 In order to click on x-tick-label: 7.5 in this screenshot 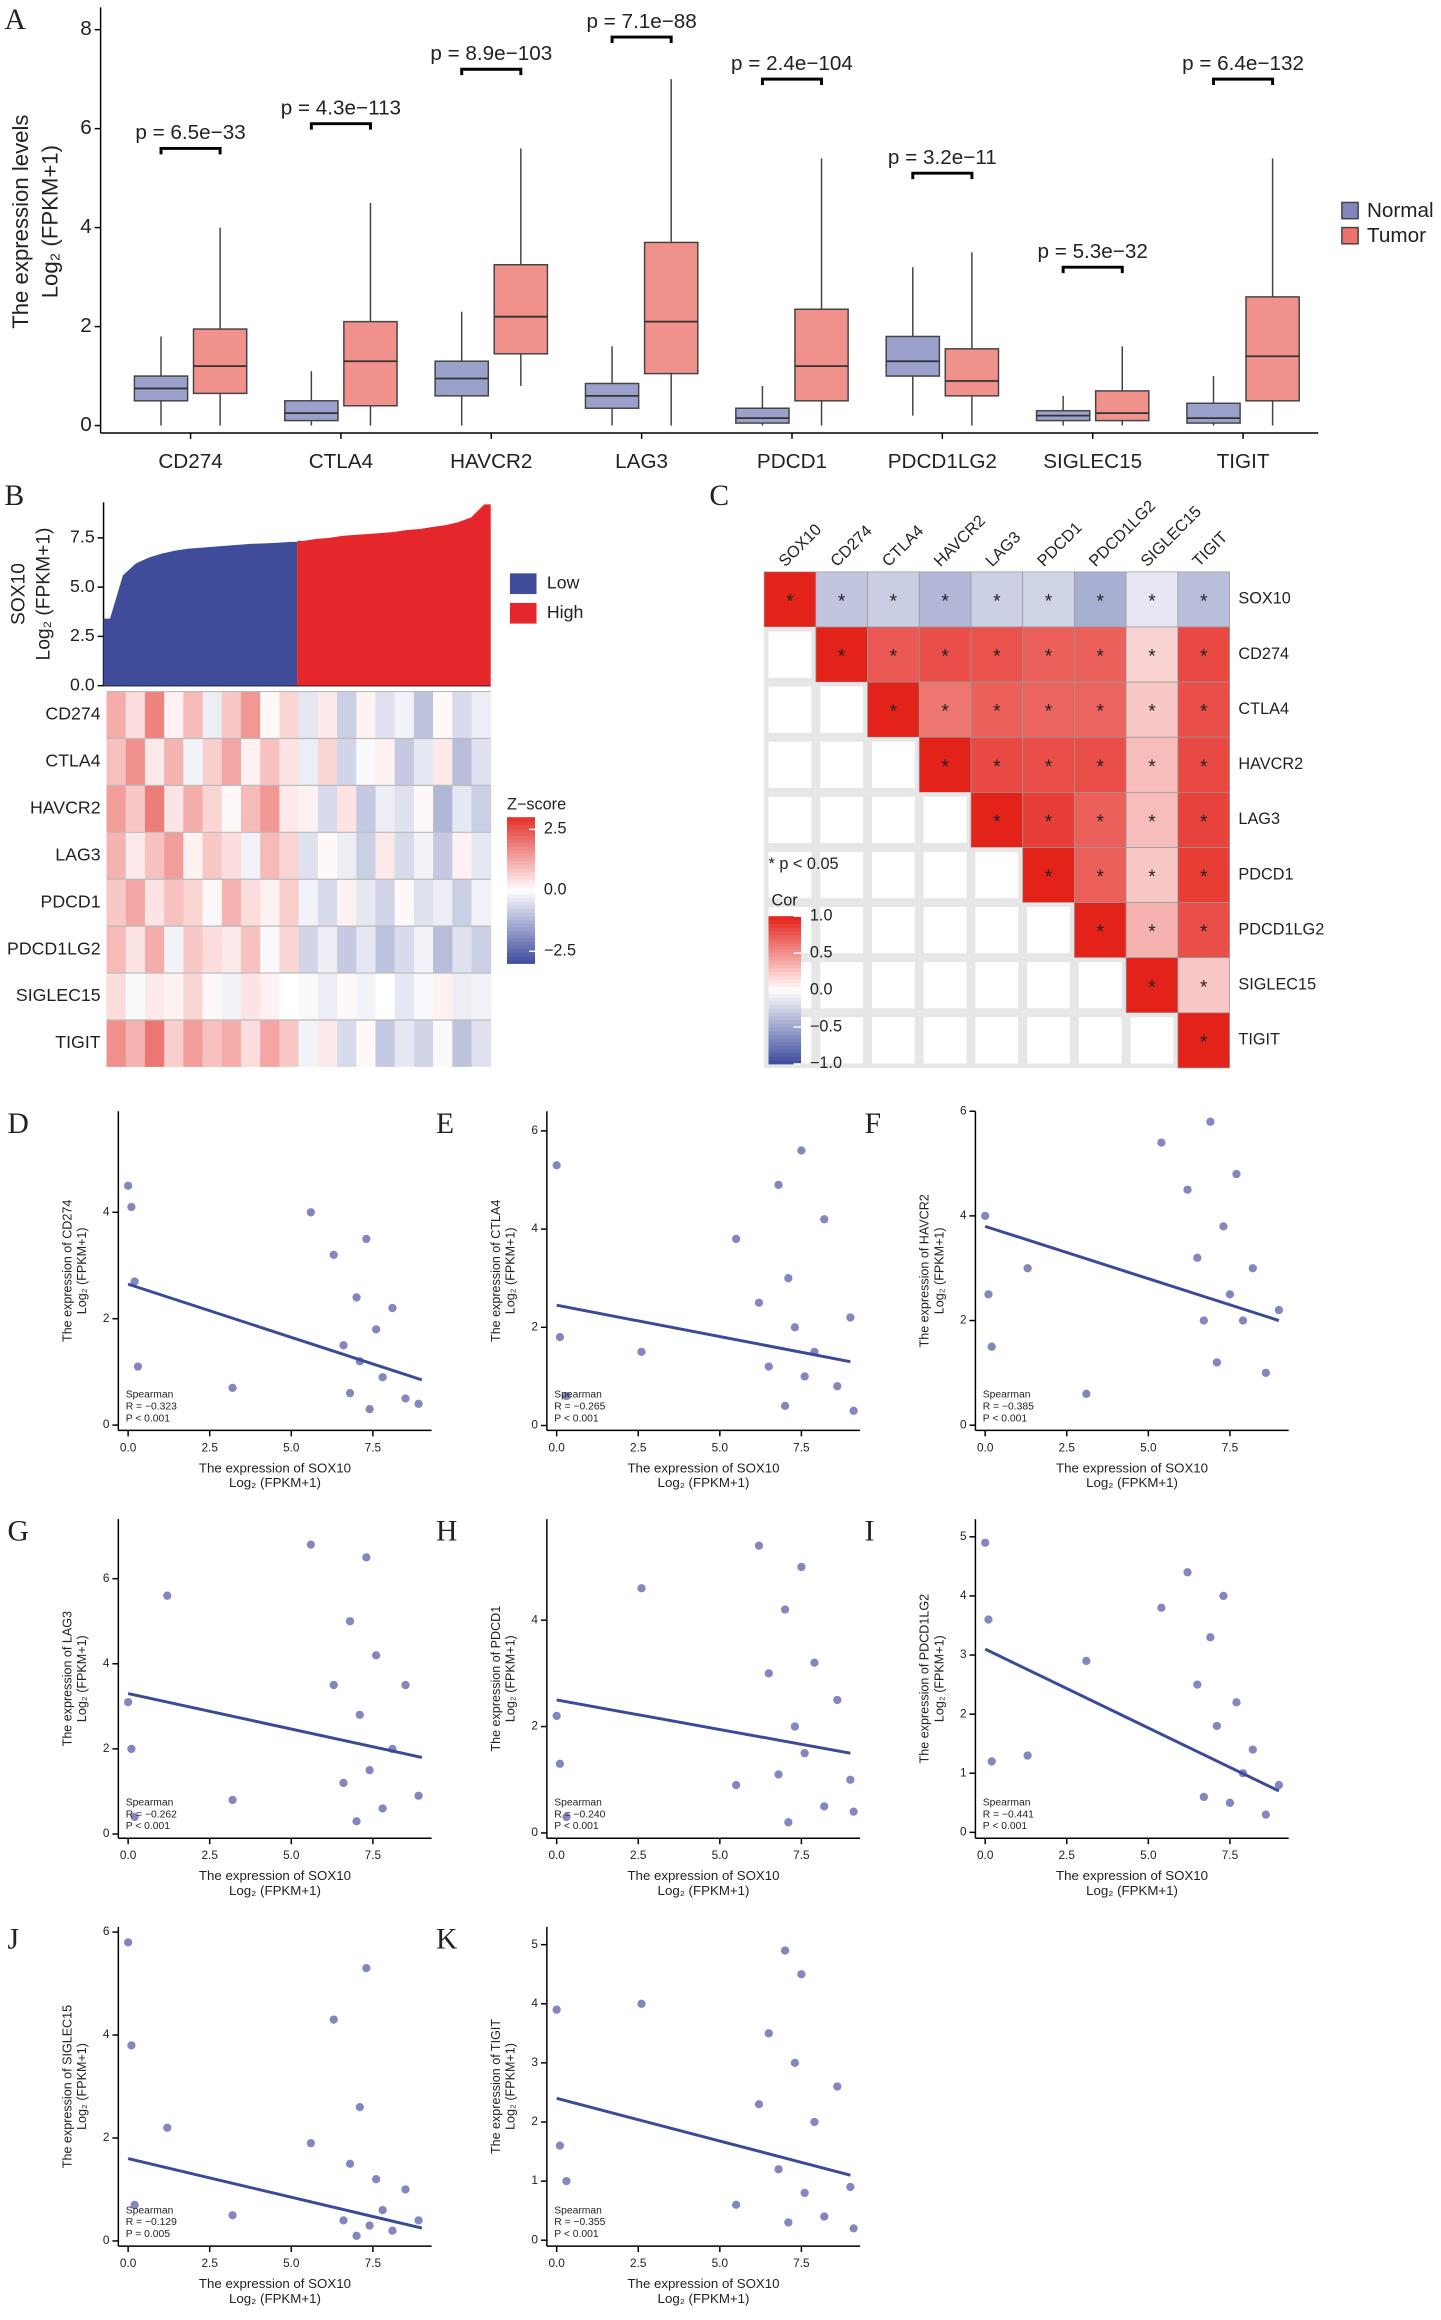, I will do `click(373, 2263)`.